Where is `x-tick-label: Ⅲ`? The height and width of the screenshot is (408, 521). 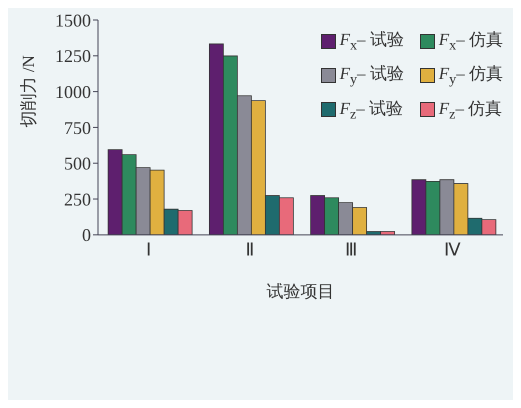 x-tick-label: Ⅲ is located at coordinates (351, 250).